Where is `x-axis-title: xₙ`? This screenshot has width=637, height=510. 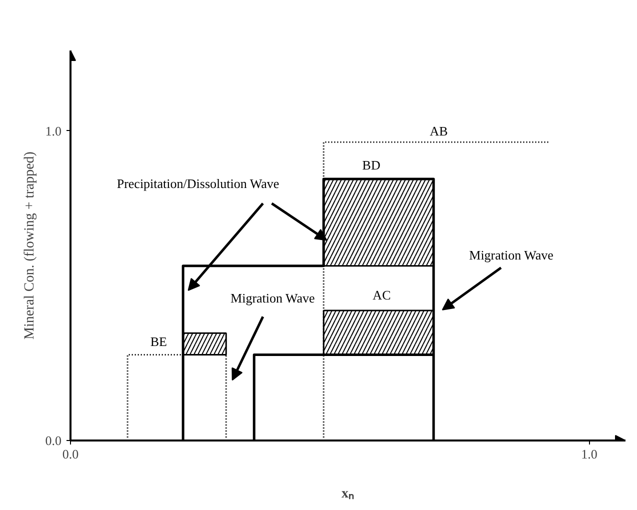 x-axis-title: xₙ is located at coordinates (348, 494).